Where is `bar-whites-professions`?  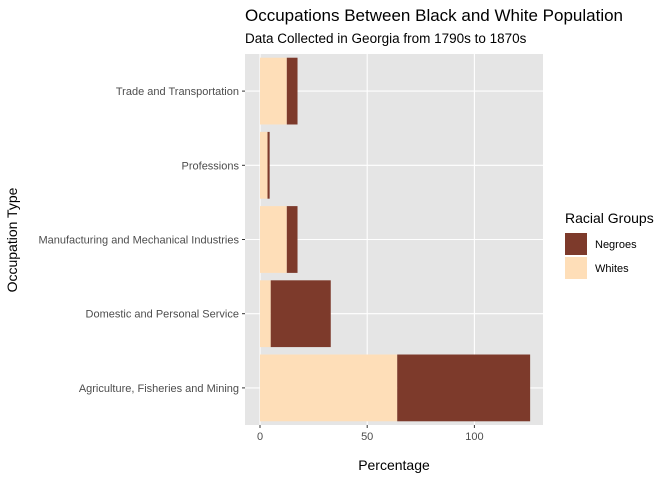
bar-whites-professions is located at coordinates (264, 165).